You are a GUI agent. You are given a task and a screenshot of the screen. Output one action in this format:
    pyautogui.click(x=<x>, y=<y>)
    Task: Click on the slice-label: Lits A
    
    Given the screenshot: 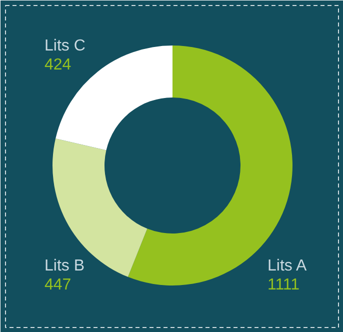 What is the action you would take?
    pyautogui.click(x=287, y=266)
    